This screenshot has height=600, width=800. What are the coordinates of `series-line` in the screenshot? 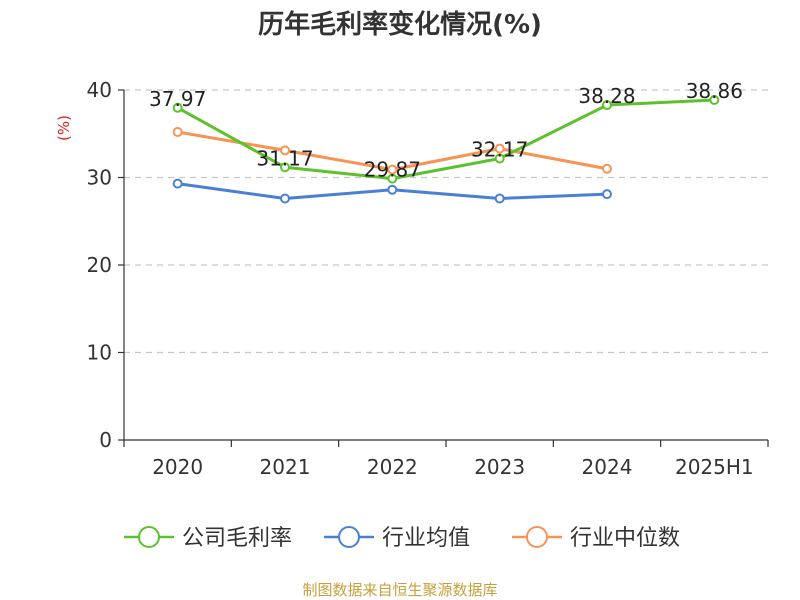 It's located at (445, 139).